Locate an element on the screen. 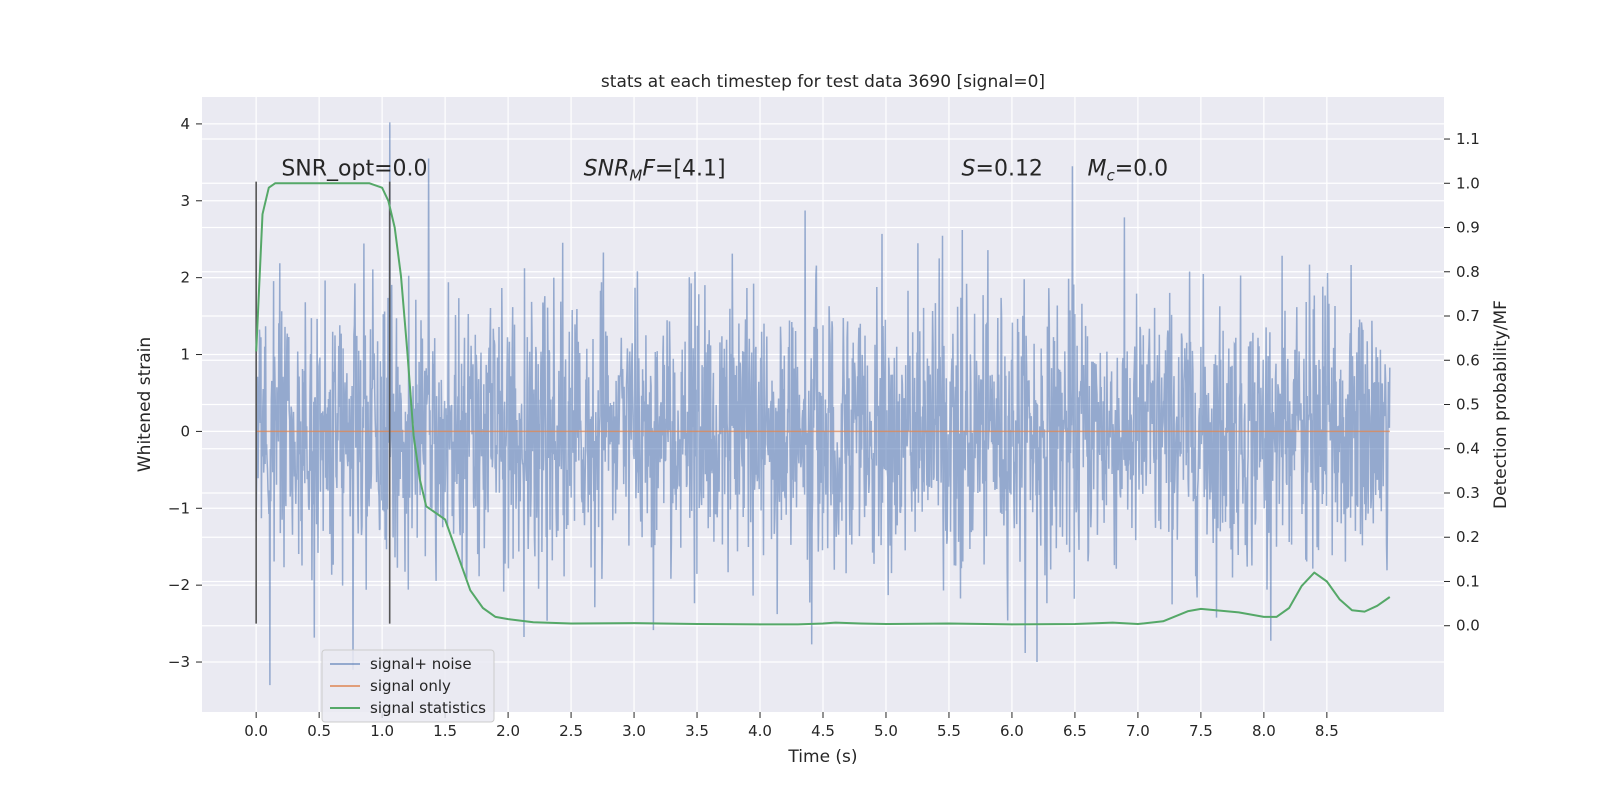 This screenshot has width=1600, height=800. x-tick-label: 1.5 is located at coordinates (445, 731).